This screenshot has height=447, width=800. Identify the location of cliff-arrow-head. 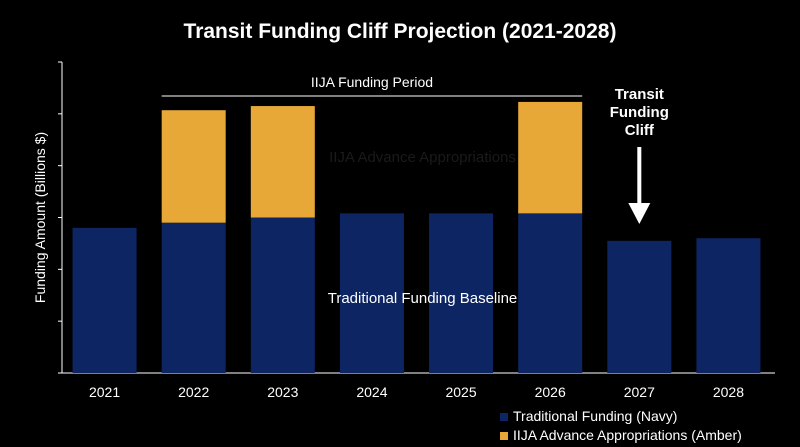
(639, 213).